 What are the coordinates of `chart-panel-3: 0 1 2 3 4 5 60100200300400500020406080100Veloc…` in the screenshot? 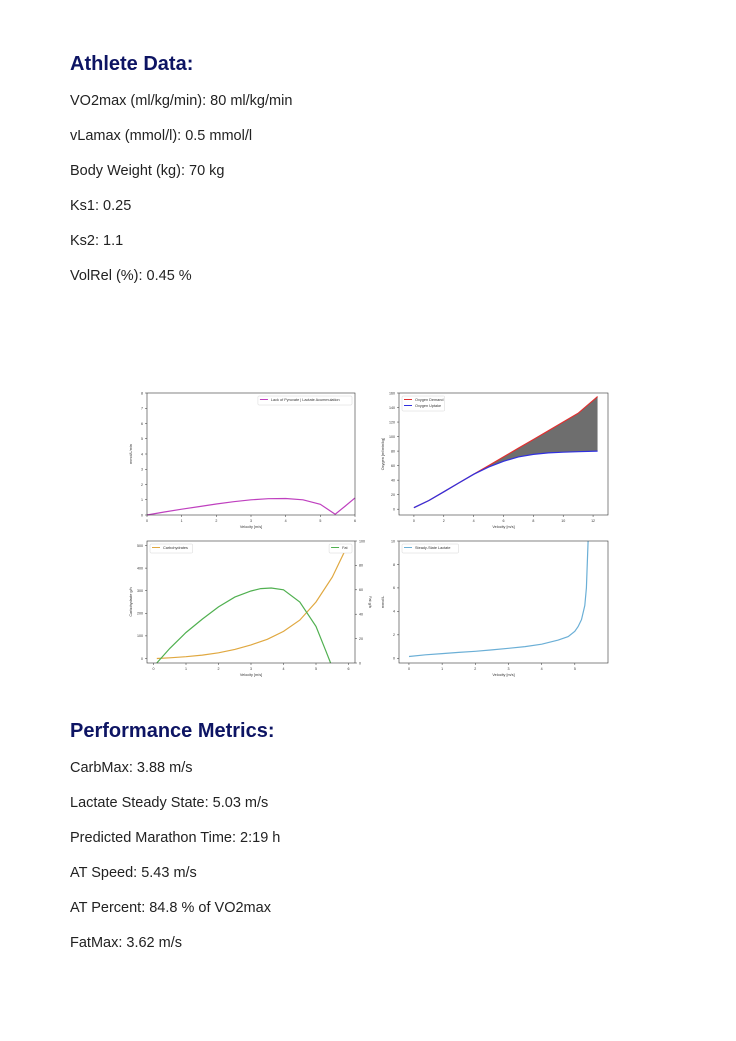 It's located at (250, 608).